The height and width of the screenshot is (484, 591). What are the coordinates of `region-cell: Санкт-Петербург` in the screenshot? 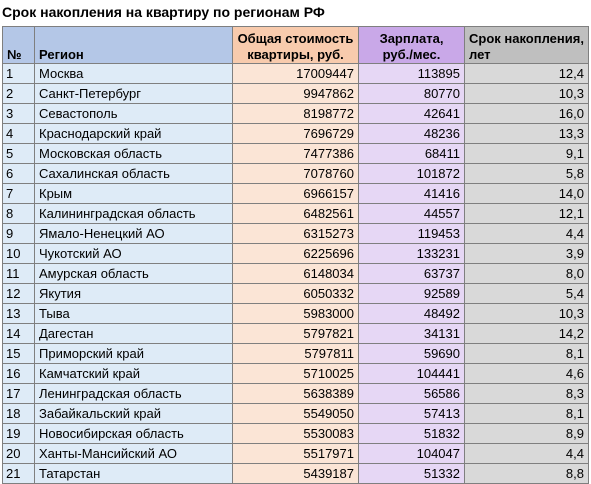 It's located at (133, 93).